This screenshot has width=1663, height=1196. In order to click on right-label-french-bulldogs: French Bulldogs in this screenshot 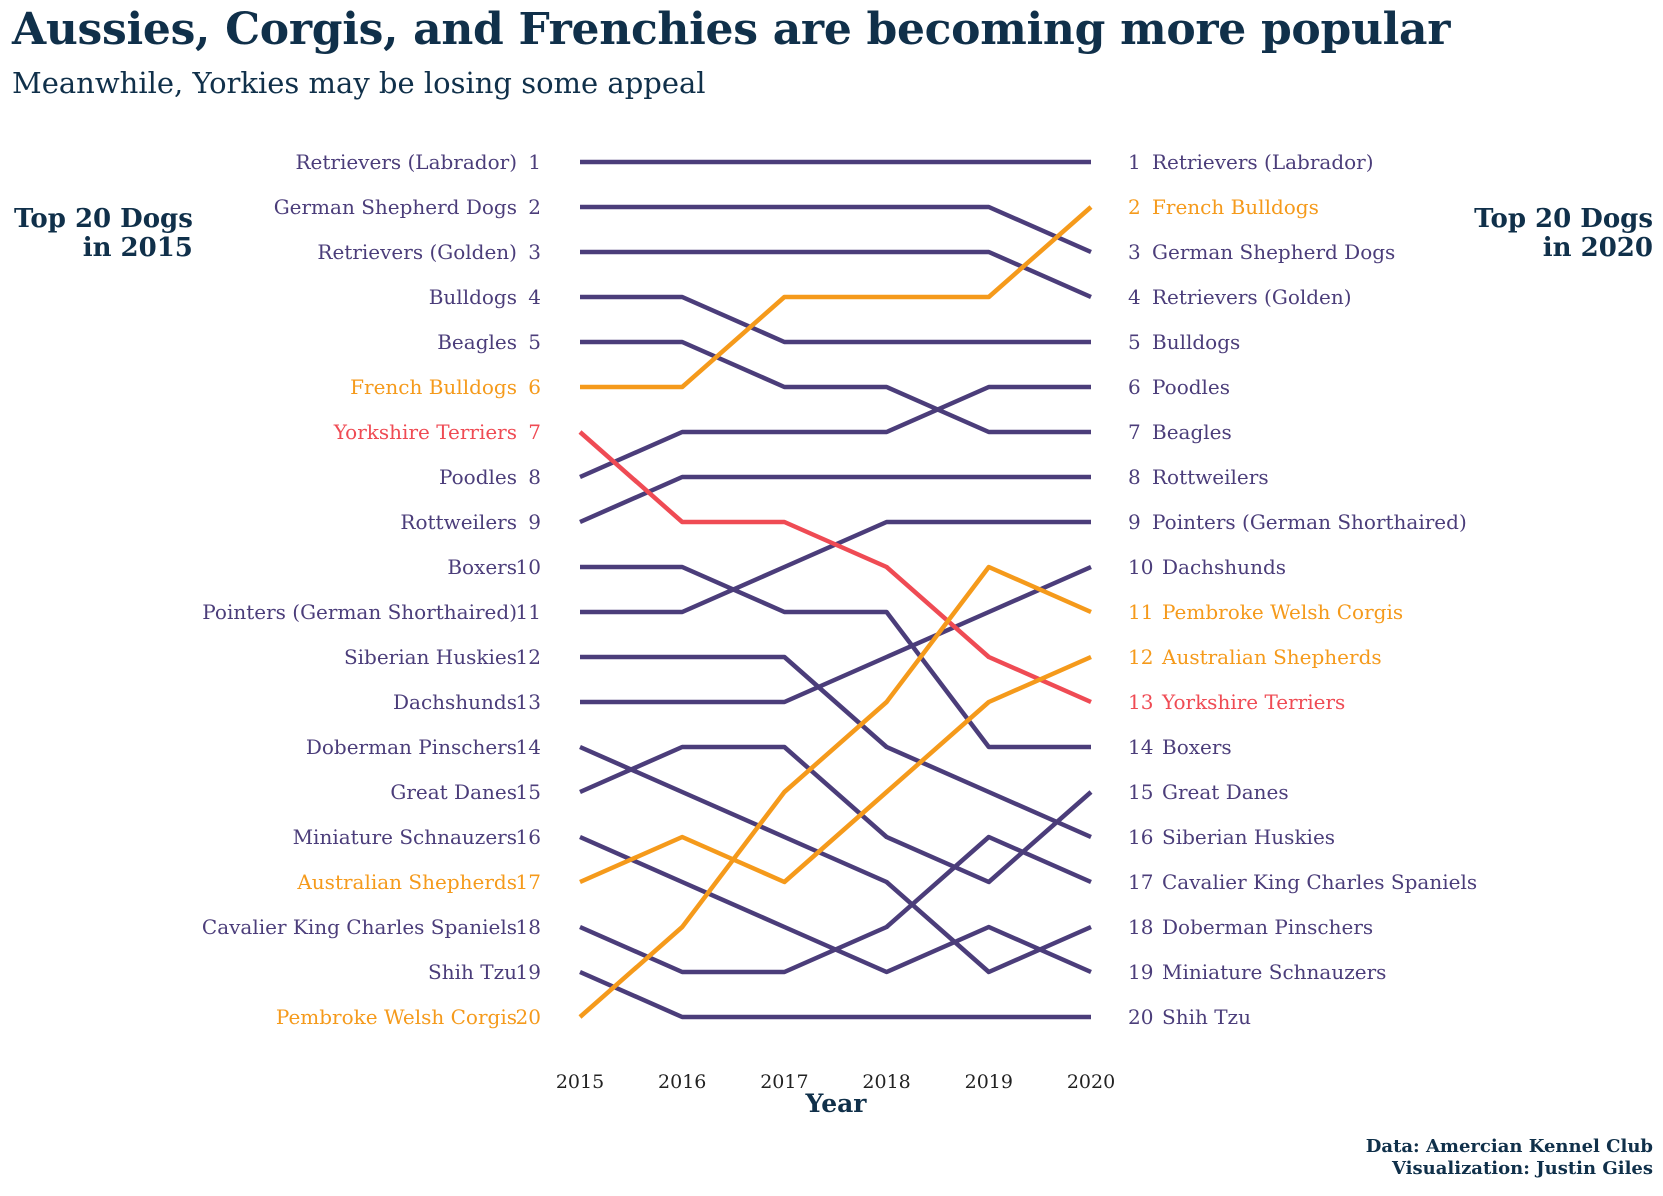, I will do `click(1235, 207)`.